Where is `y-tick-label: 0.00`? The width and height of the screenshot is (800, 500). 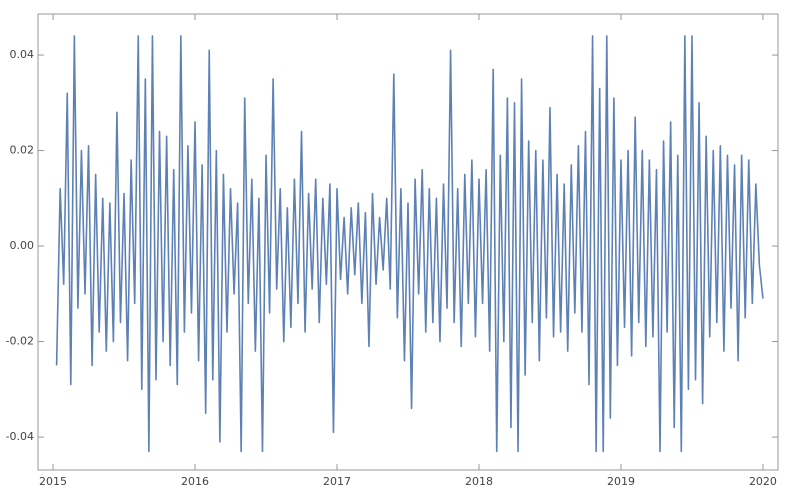
y-tick-label: 0.00 is located at coordinates (22, 245).